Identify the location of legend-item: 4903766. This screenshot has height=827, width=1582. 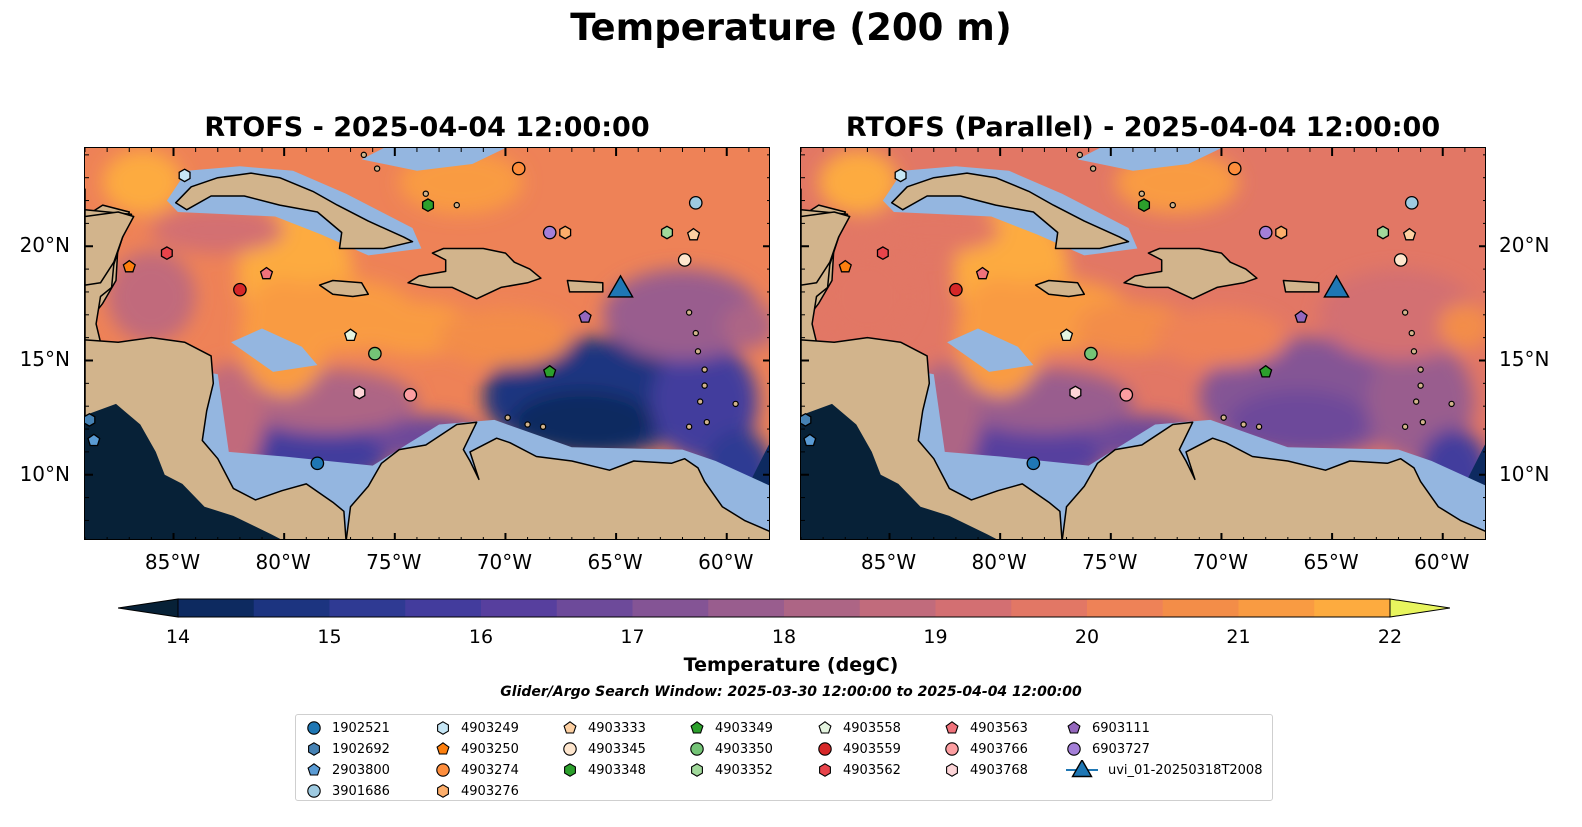
(986, 749).